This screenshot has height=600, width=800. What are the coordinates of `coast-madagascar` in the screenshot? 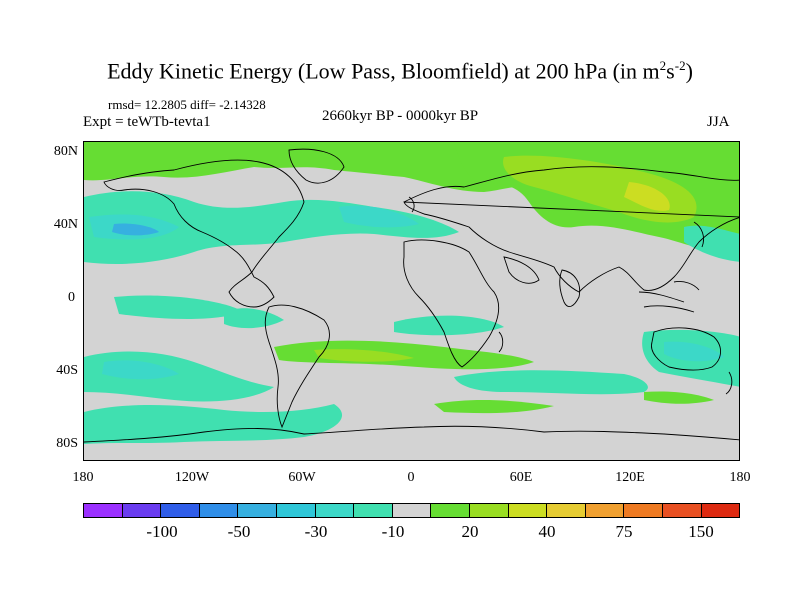 It's located at (501, 342).